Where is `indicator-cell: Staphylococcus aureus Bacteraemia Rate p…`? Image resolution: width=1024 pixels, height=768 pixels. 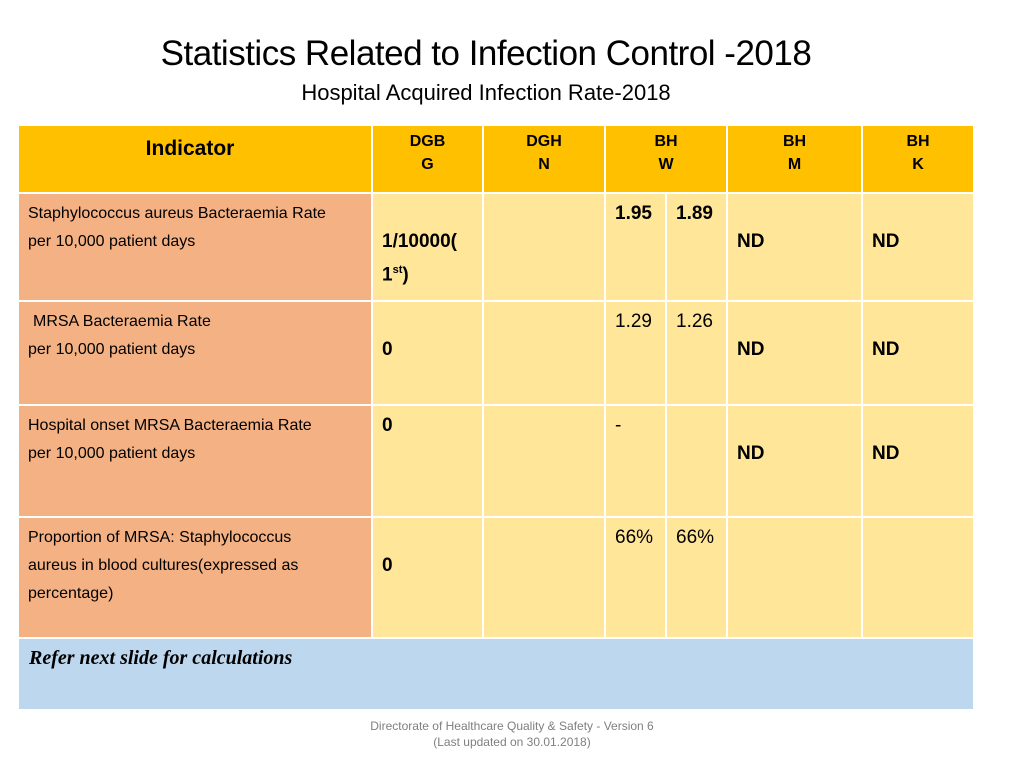 indicator-cell: Staphylococcus aureus Bacteraemia Rate p… is located at coordinates (195, 247).